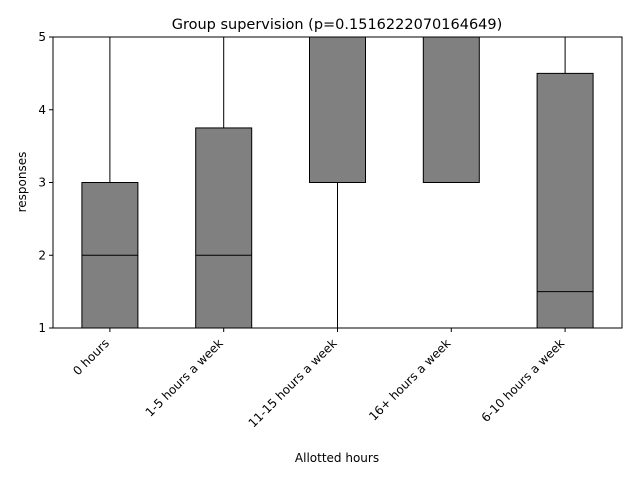  I want to click on y-tick-label: 1, so click(42, 328).